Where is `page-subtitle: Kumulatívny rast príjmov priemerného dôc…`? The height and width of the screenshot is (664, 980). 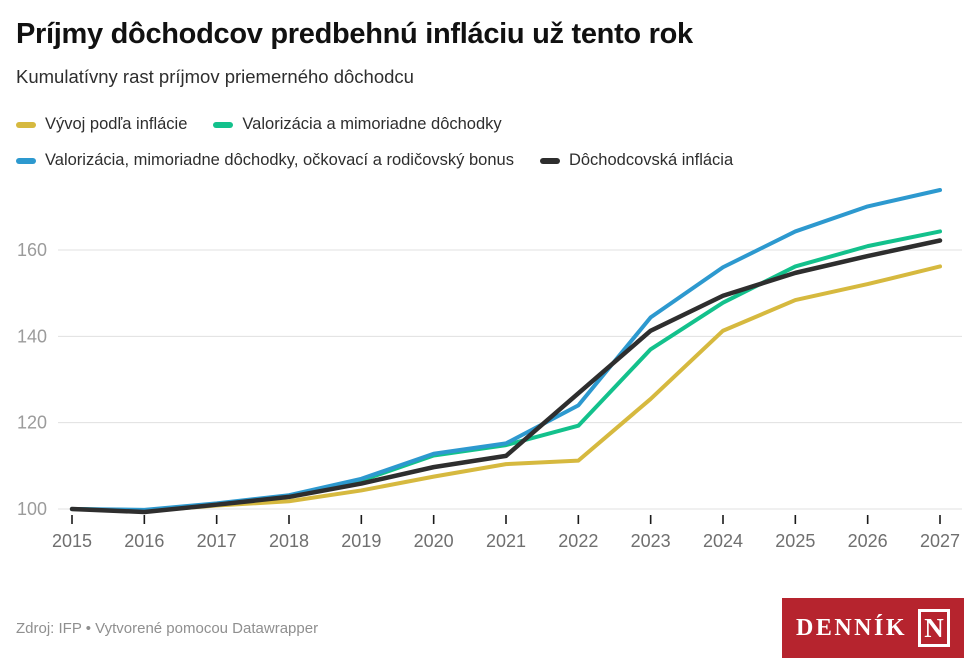 page-subtitle: Kumulatívny rast príjmov priemerného dôc… is located at coordinates (215, 77).